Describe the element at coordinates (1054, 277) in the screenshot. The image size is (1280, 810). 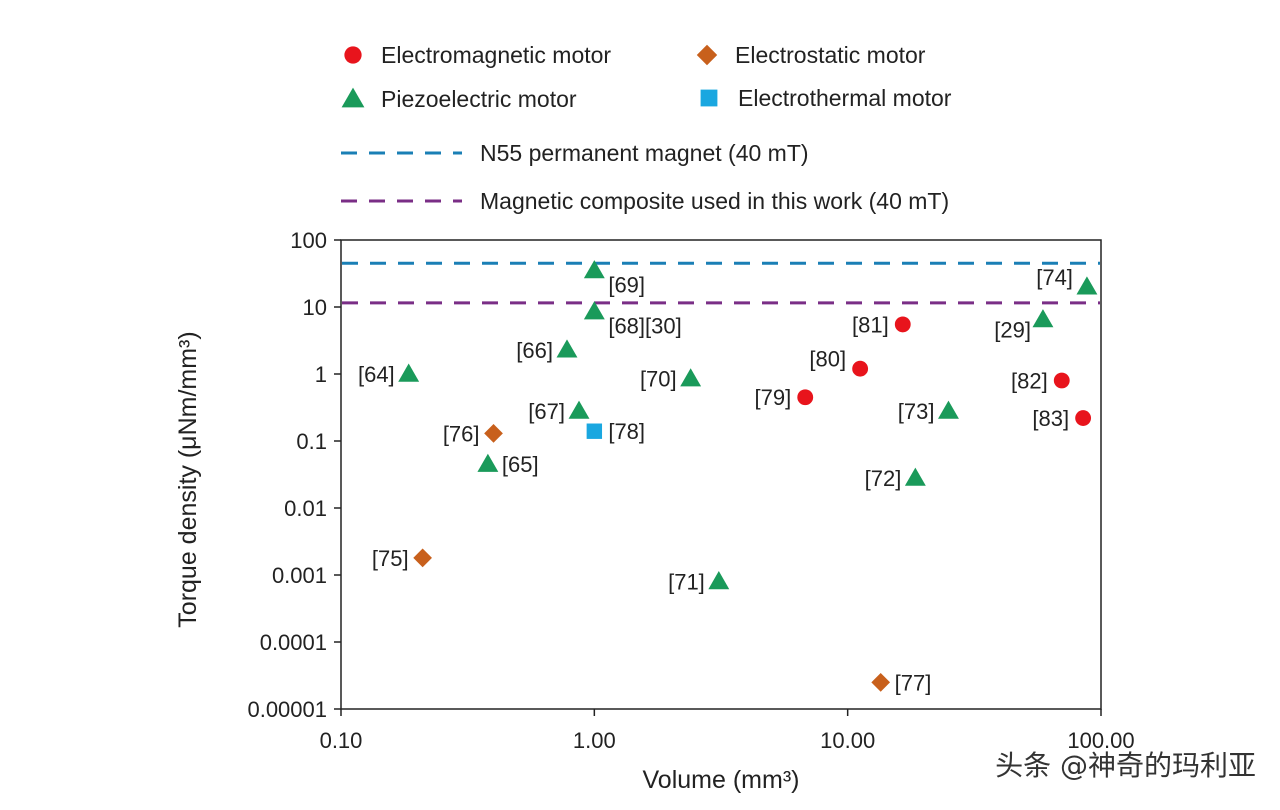
I see `point-label: [74]` at that location.